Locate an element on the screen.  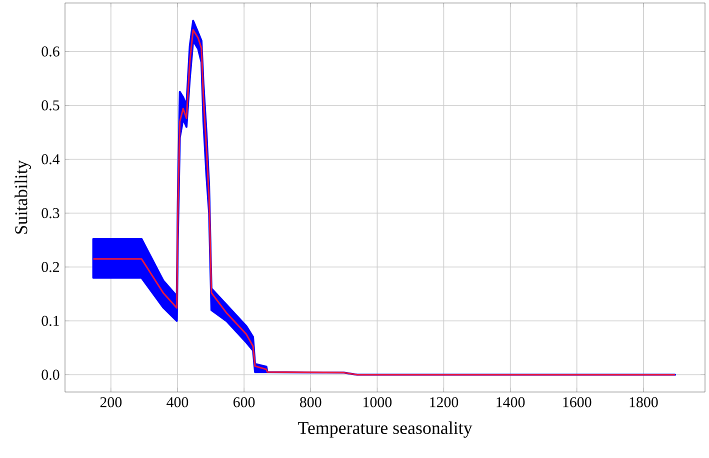
x-tick-label: 1000 is located at coordinates (378, 402).